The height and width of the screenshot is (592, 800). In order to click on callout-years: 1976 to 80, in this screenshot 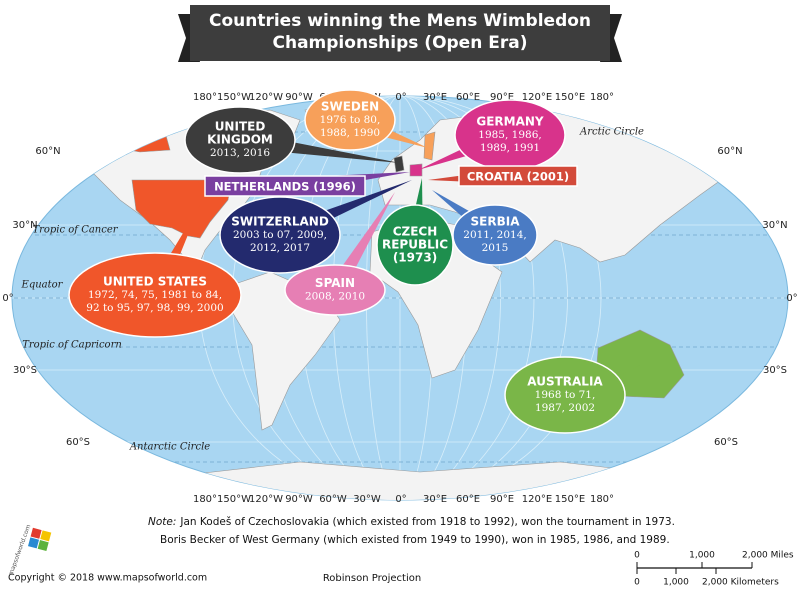, I will do `click(350, 120)`.